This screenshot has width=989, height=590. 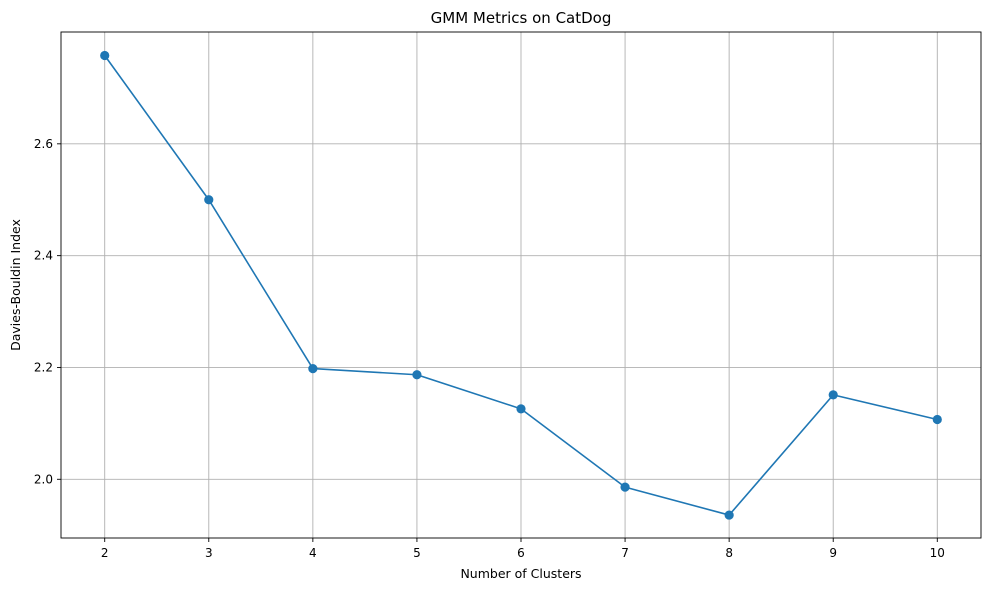 I want to click on x-tick-label: 10, so click(x=937, y=553).